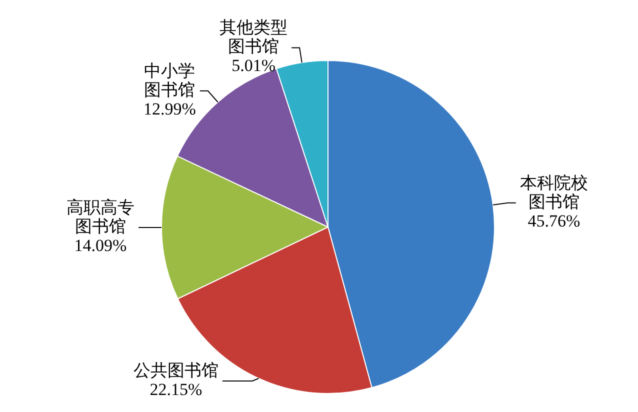 The image size is (638, 412). I want to click on slice-label: 本科院校图书馆, so click(554, 192).